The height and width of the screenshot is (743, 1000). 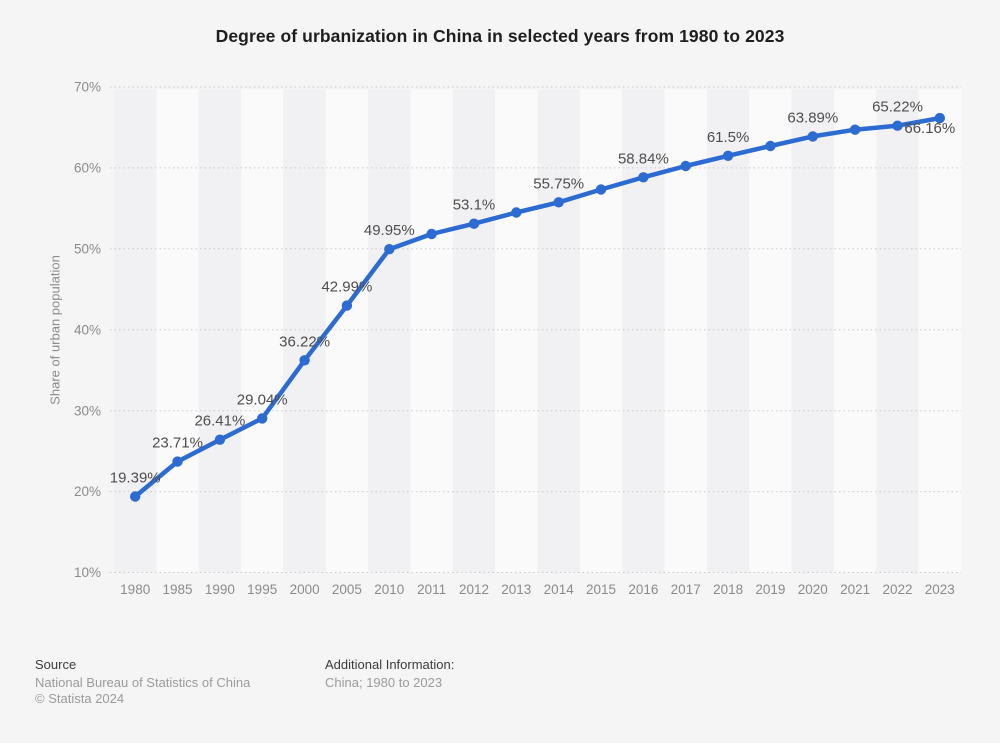 What do you see at coordinates (390, 664) in the screenshot?
I see `additional-info-heading: Additional Information:` at bounding box center [390, 664].